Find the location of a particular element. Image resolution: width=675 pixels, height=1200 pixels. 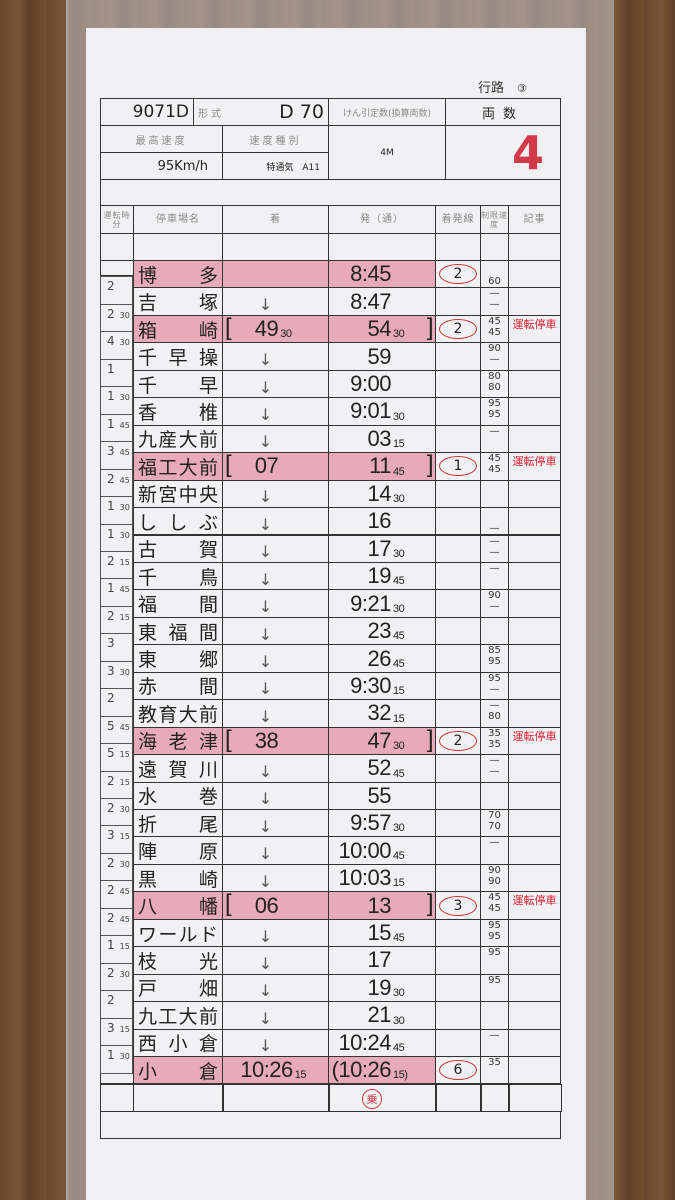

runtime-cell: 2 15 is located at coordinates (116, 565).